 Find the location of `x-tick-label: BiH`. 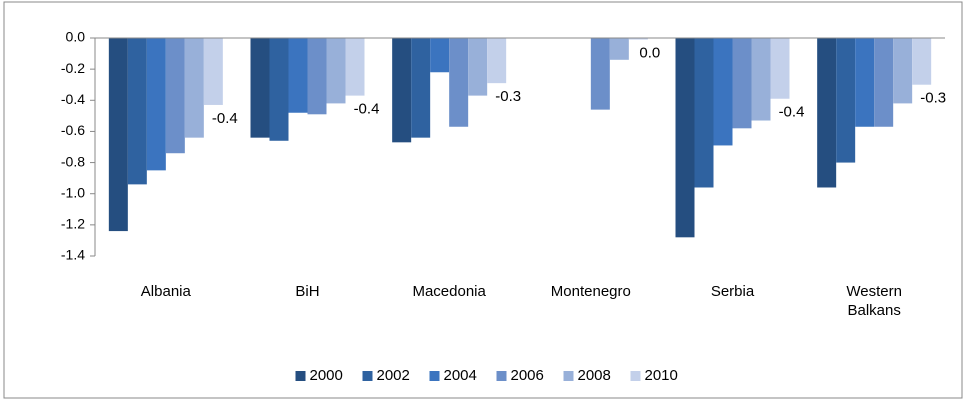

x-tick-label: BiH is located at coordinates (307, 291).